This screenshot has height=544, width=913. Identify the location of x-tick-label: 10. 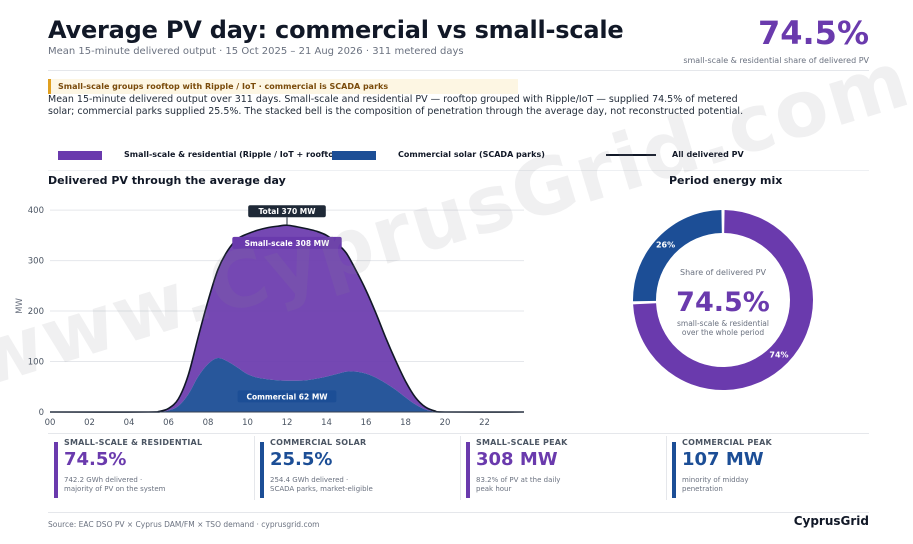
(247, 423).